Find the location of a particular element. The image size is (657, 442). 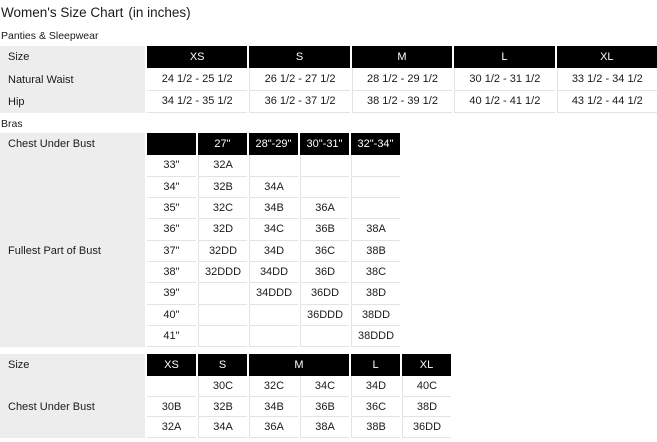

table-cell: 28 1/2 - 29 1/2 is located at coordinates (402, 79).